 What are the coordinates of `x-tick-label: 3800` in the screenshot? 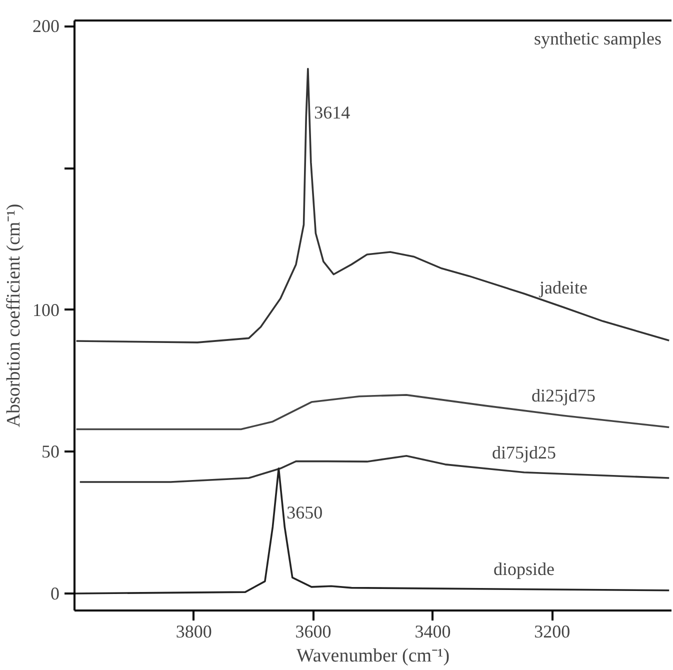 It's located at (194, 632).